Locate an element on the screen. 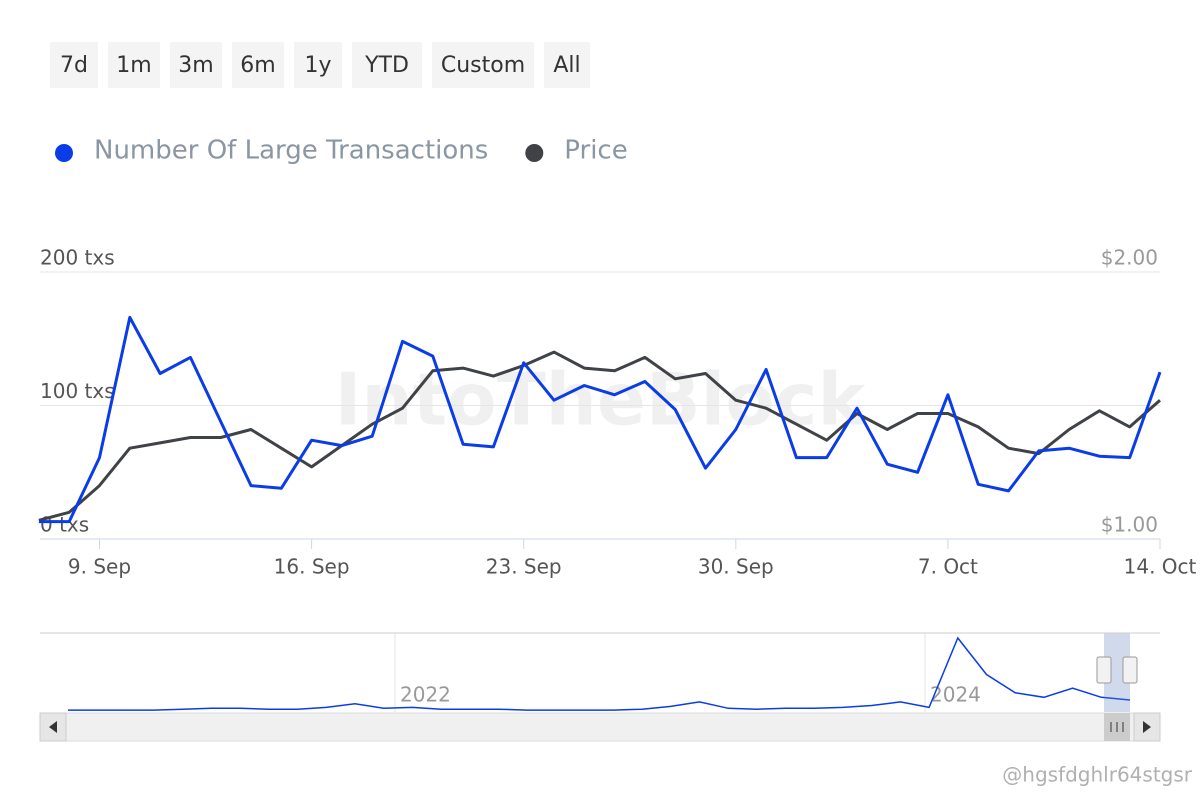  x-tick-label: 23. Sep is located at coordinates (524, 567).